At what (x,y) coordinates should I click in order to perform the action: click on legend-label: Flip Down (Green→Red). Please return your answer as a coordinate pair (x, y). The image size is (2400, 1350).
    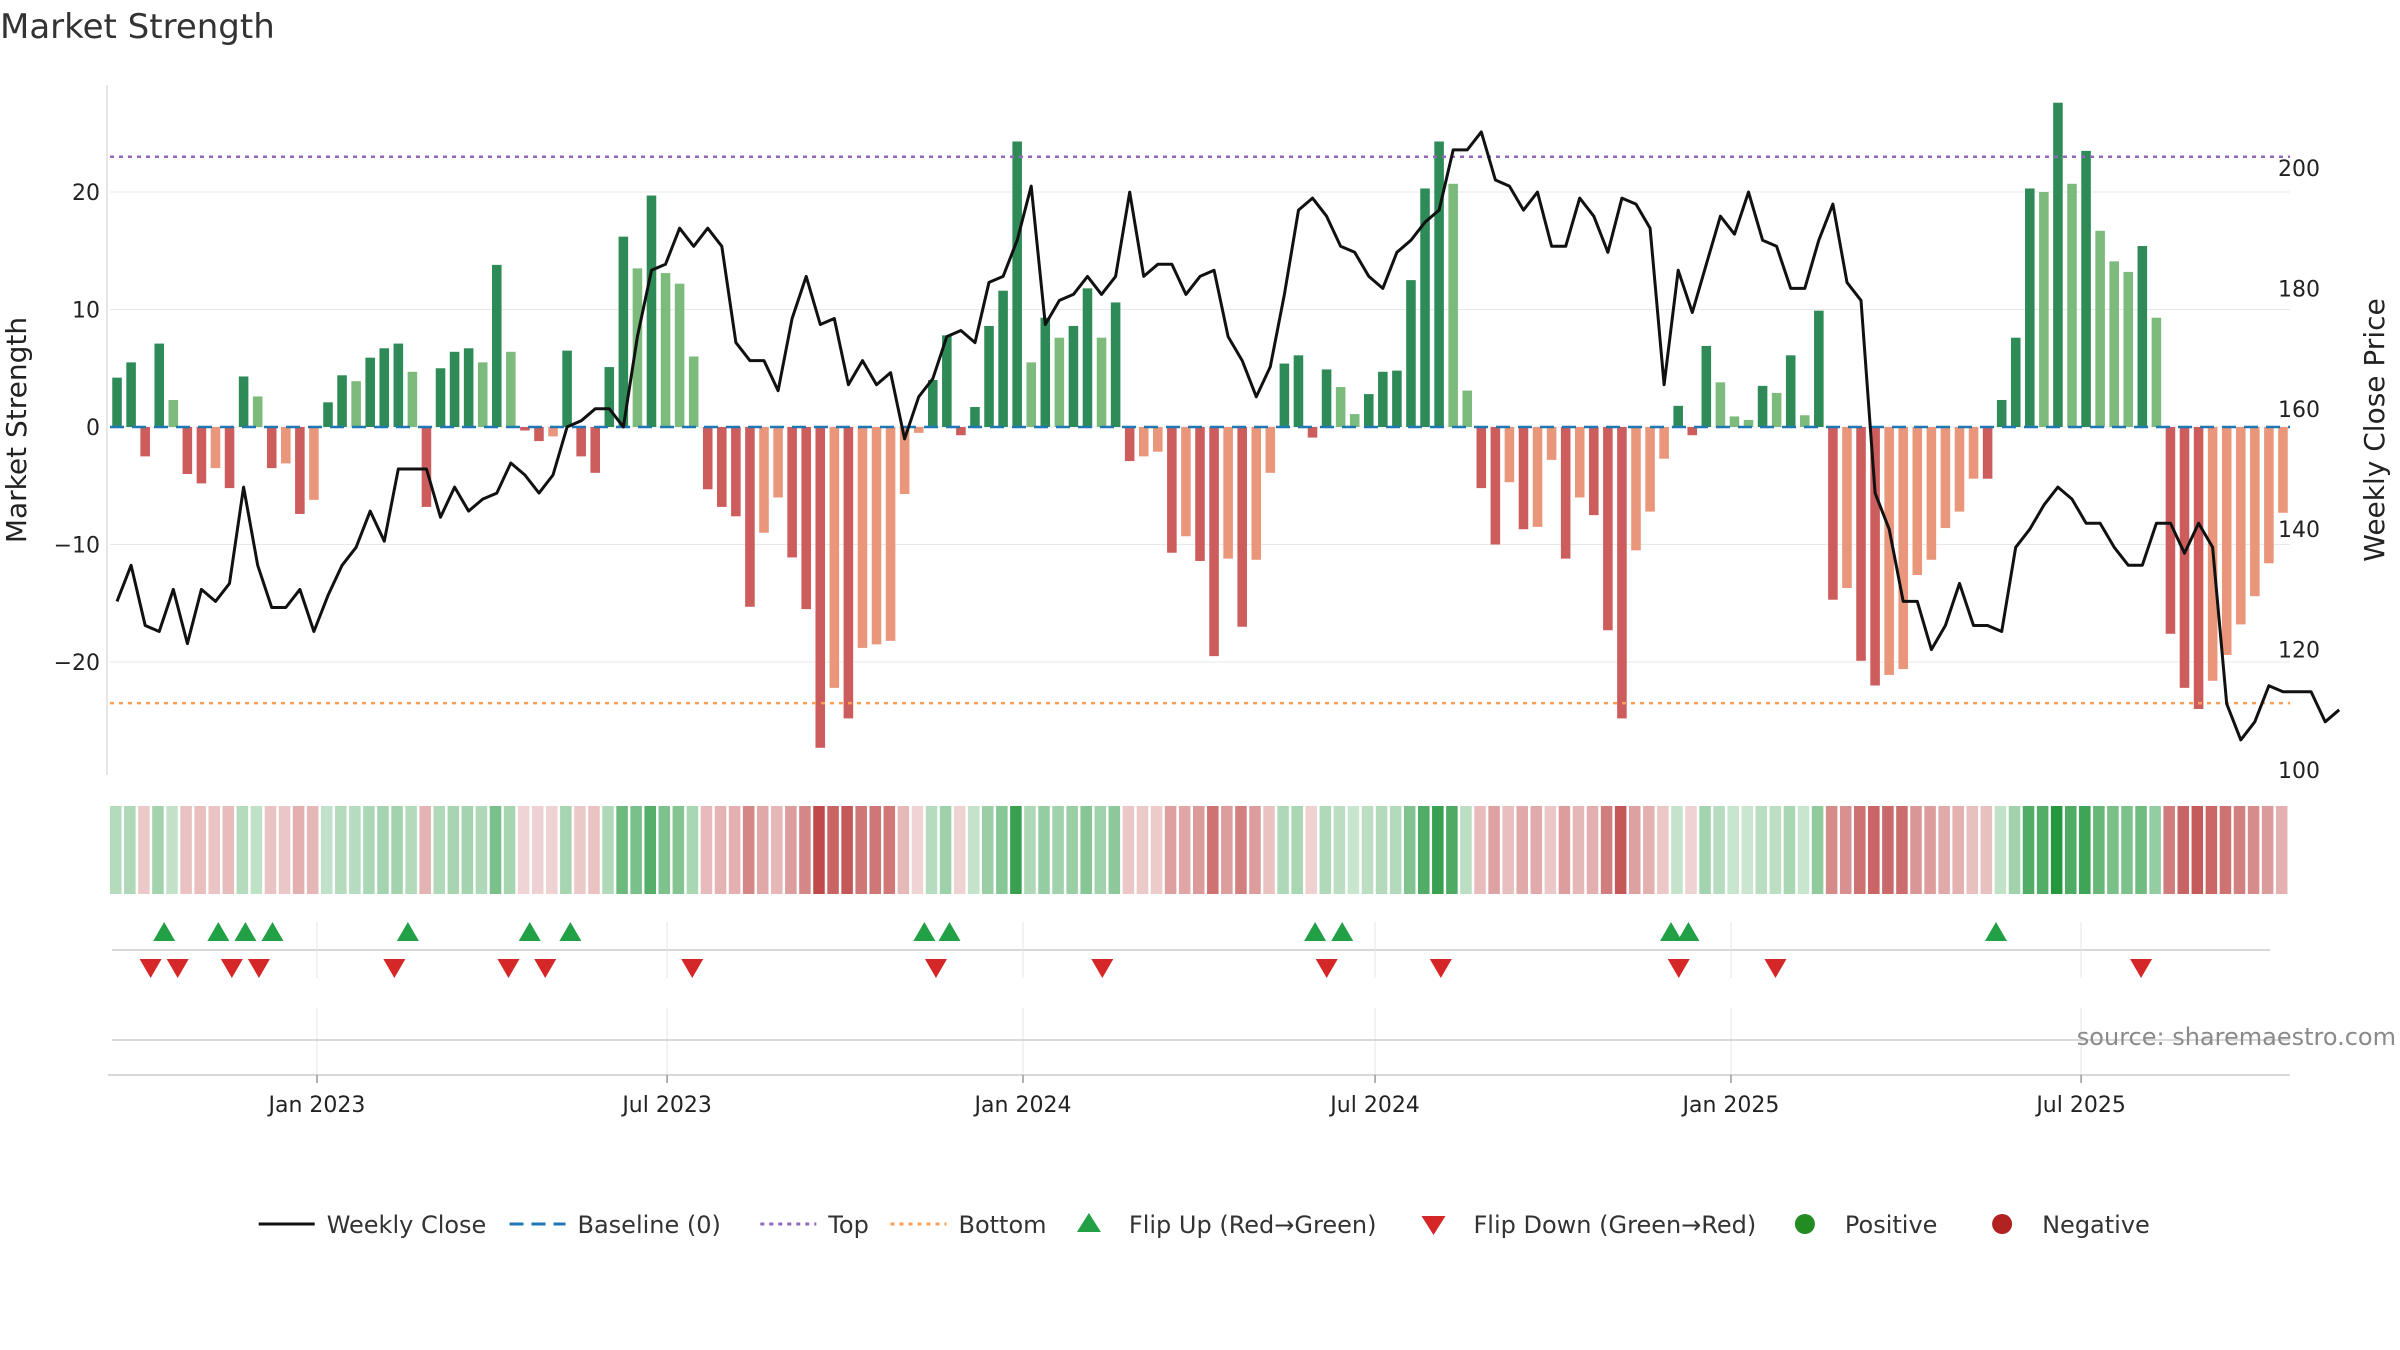
    Looking at the image, I should click on (1615, 1225).